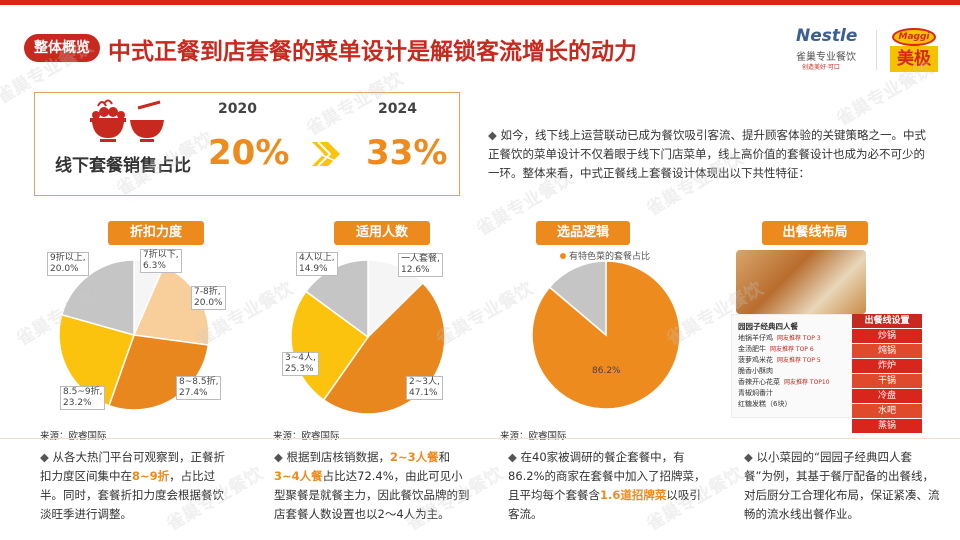  I want to click on pie-label-over-9-text: 9折以上, so click(66, 258).